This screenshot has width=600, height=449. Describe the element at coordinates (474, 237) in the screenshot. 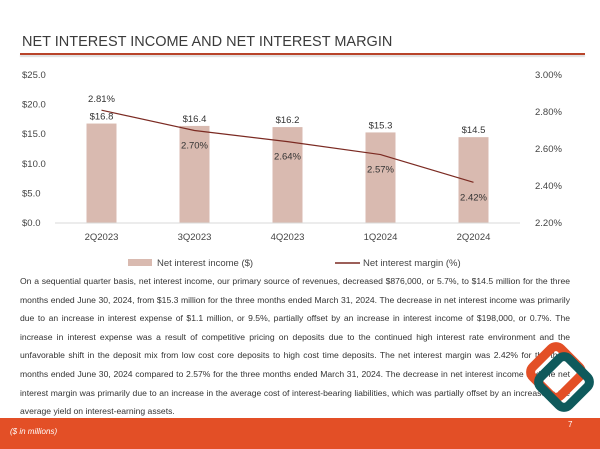

I see `x-axis-tick: 2Q2024` at that location.